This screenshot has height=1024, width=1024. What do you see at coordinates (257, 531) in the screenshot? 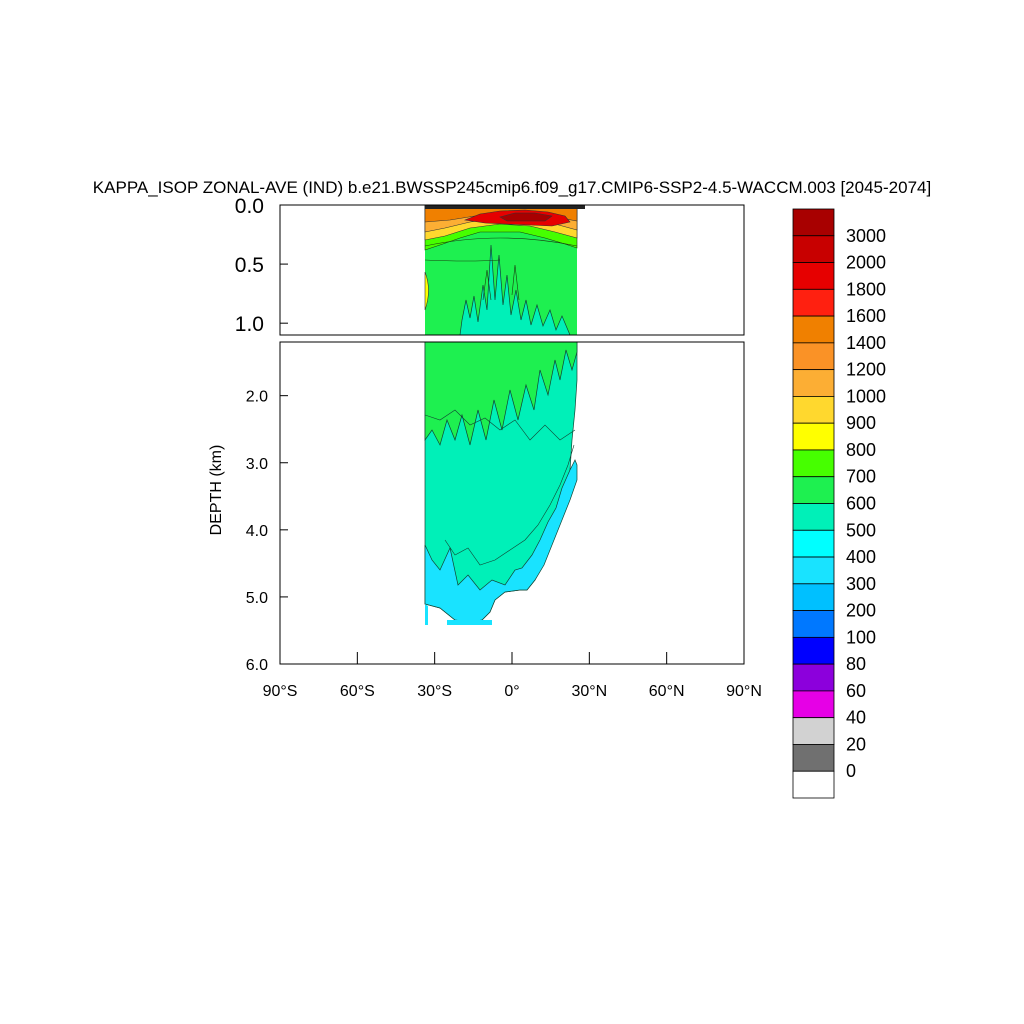
I see `lower-y-tick-label: 4.0` at bounding box center [257, 531].